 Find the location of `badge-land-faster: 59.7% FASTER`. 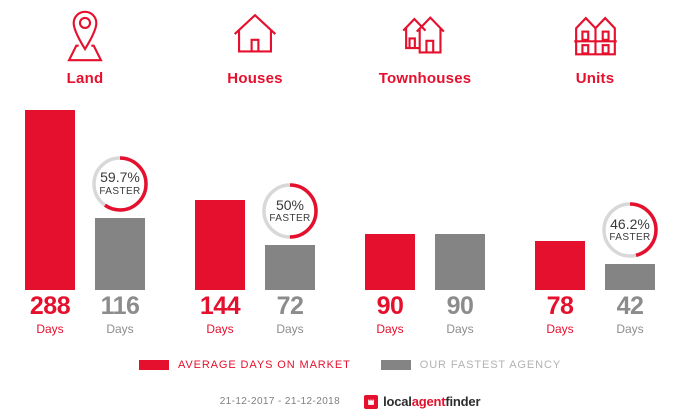

badge-land-faster: 59.7% FASTER is located at coordinates (120, 184).